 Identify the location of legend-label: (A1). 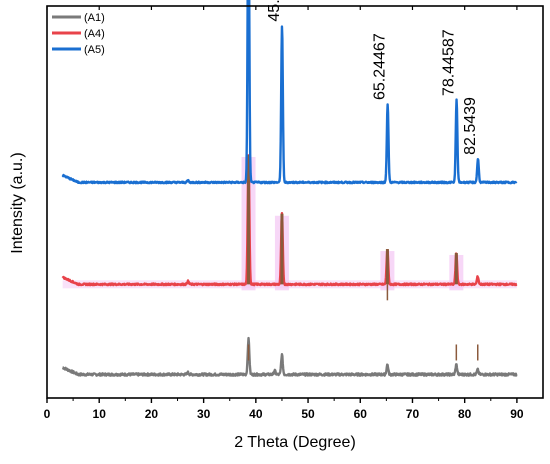
(94, 18).